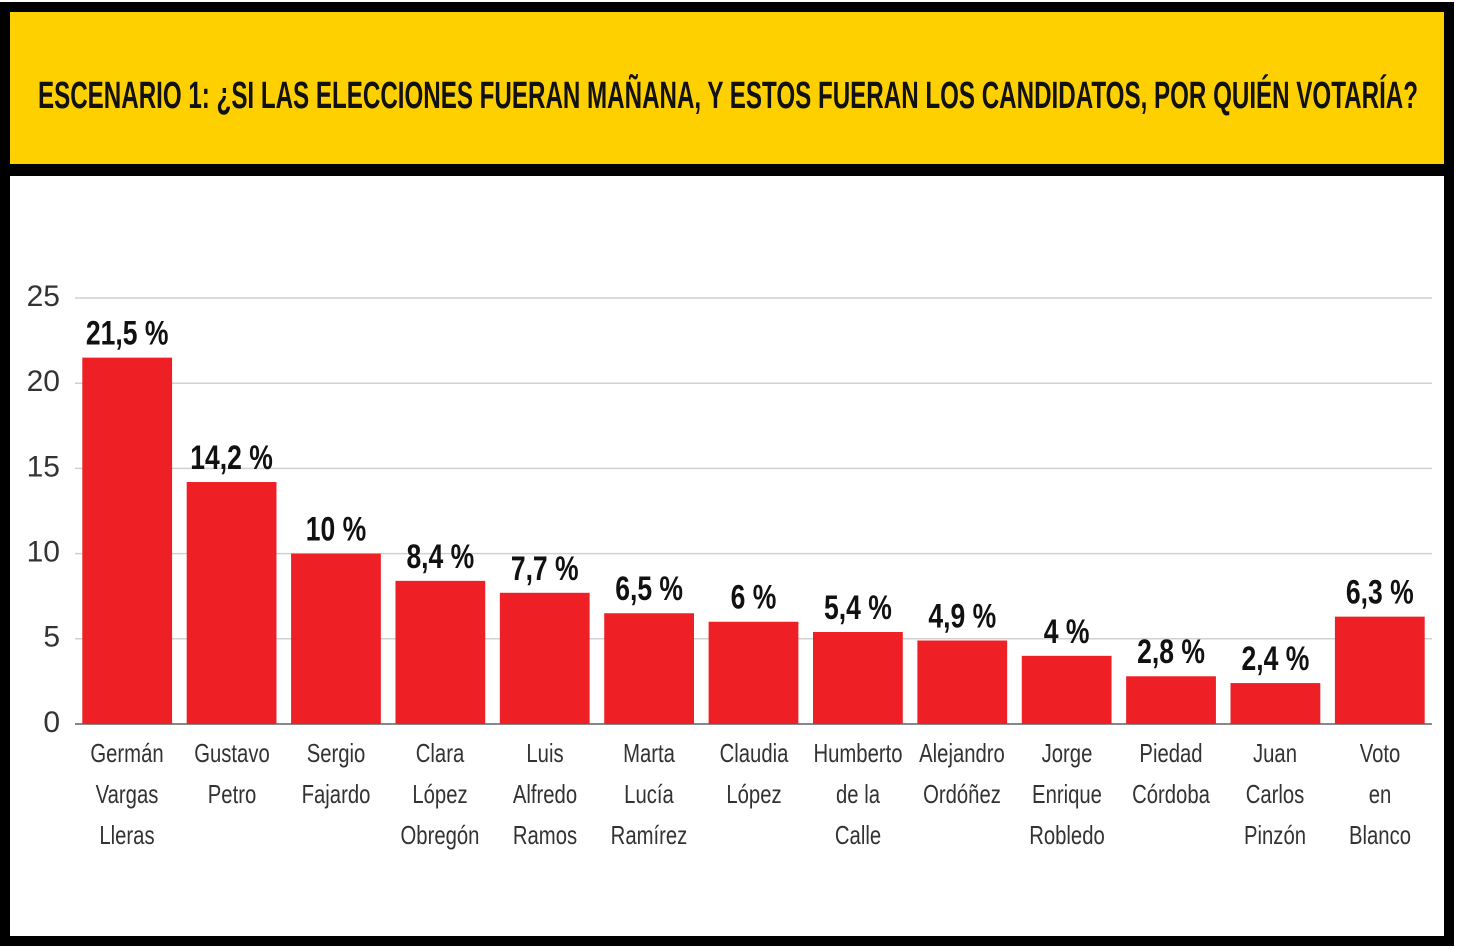 This screenshot has width=1457, height=948. Describe the element at coordinates (649, 589) in the screenshot. I see `value-label: 6,5 %` at that location.